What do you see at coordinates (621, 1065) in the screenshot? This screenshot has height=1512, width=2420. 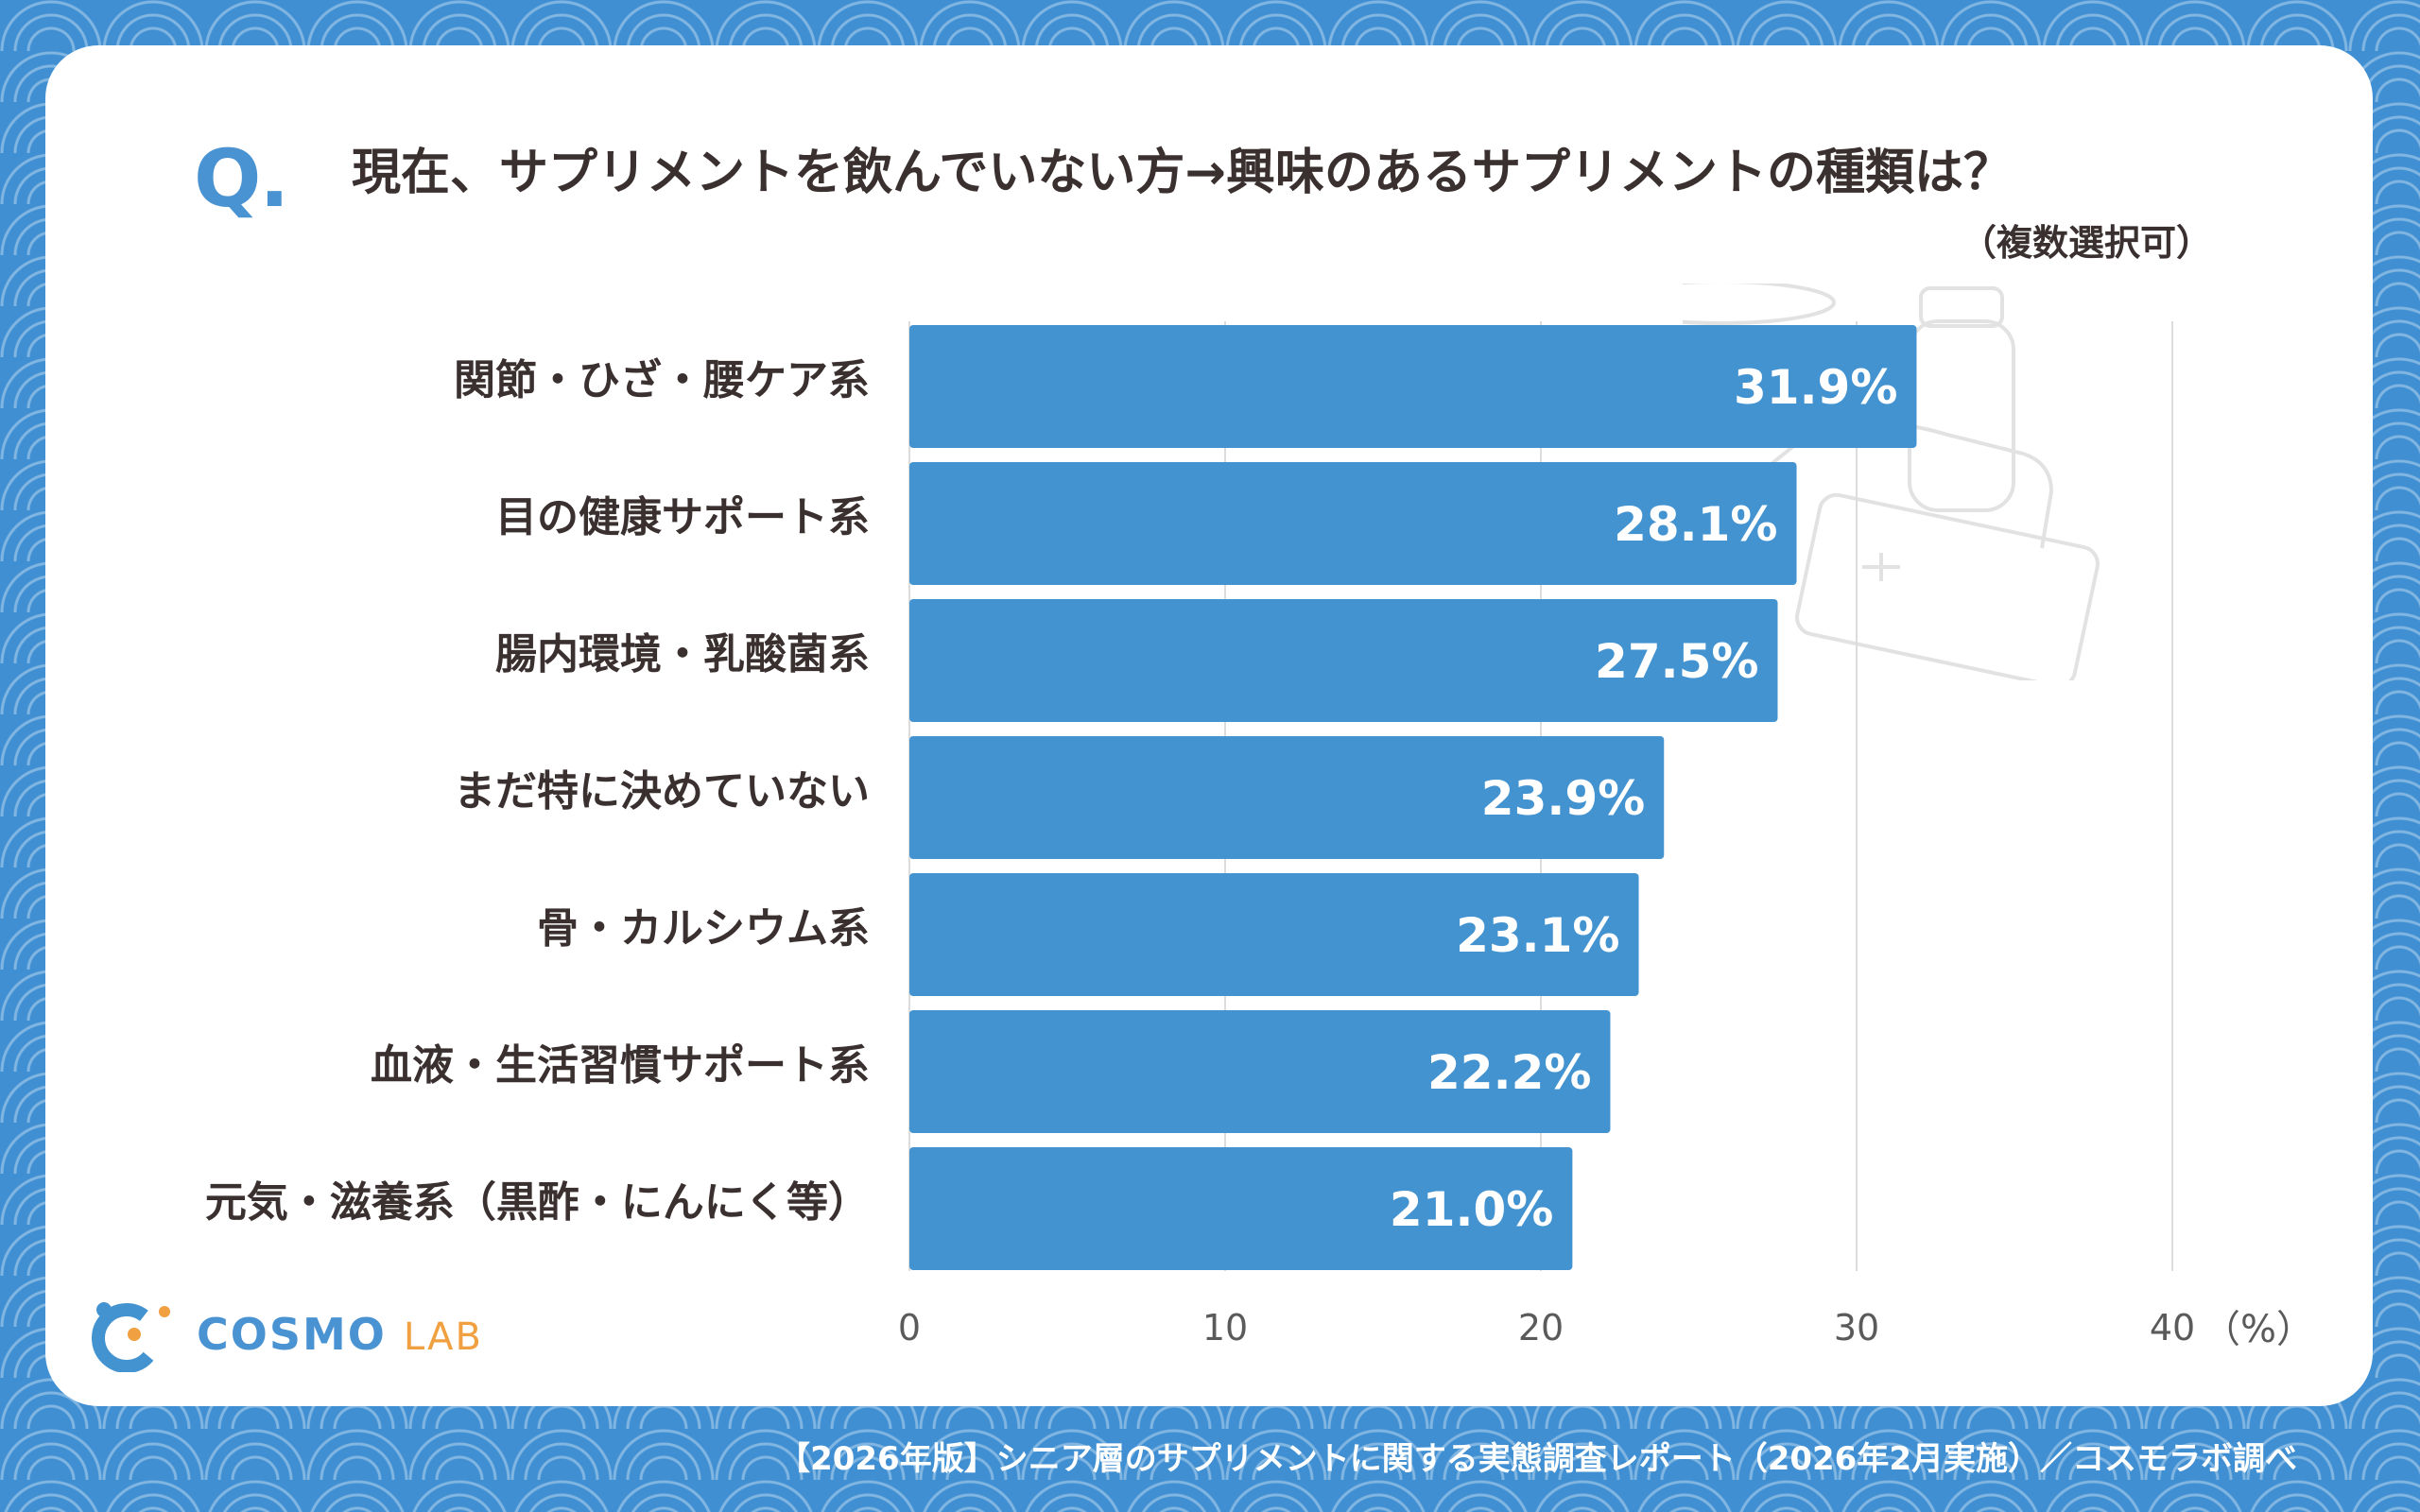 I see `category-label: 血液・生活習慣サポート系` at bounding box center [621, 1065].